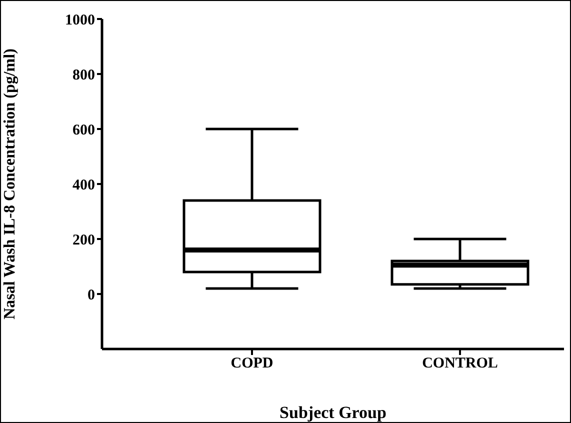 The width and height of the screenshot is (571, 423). Describe the element at coordinates (83, 240) in the screenshot. I see `y-tick-label: 200` at that location.